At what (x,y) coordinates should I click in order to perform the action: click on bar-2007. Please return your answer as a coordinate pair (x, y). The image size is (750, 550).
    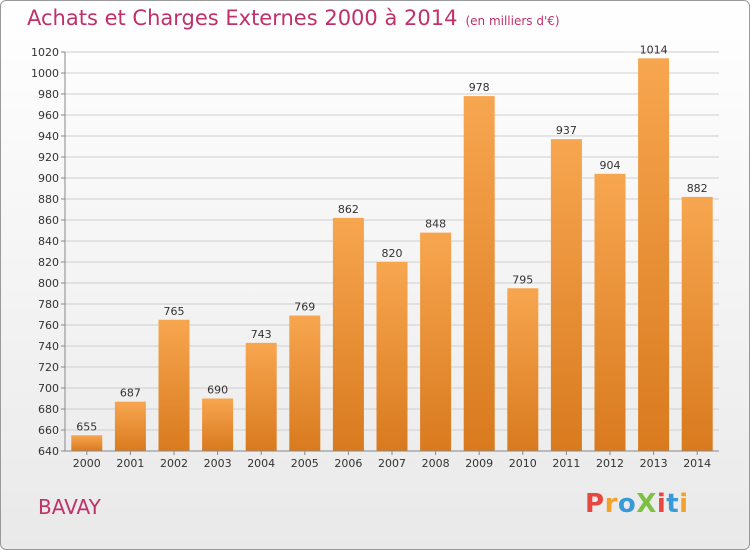
    Looking at the image, I should click on (392, 356).